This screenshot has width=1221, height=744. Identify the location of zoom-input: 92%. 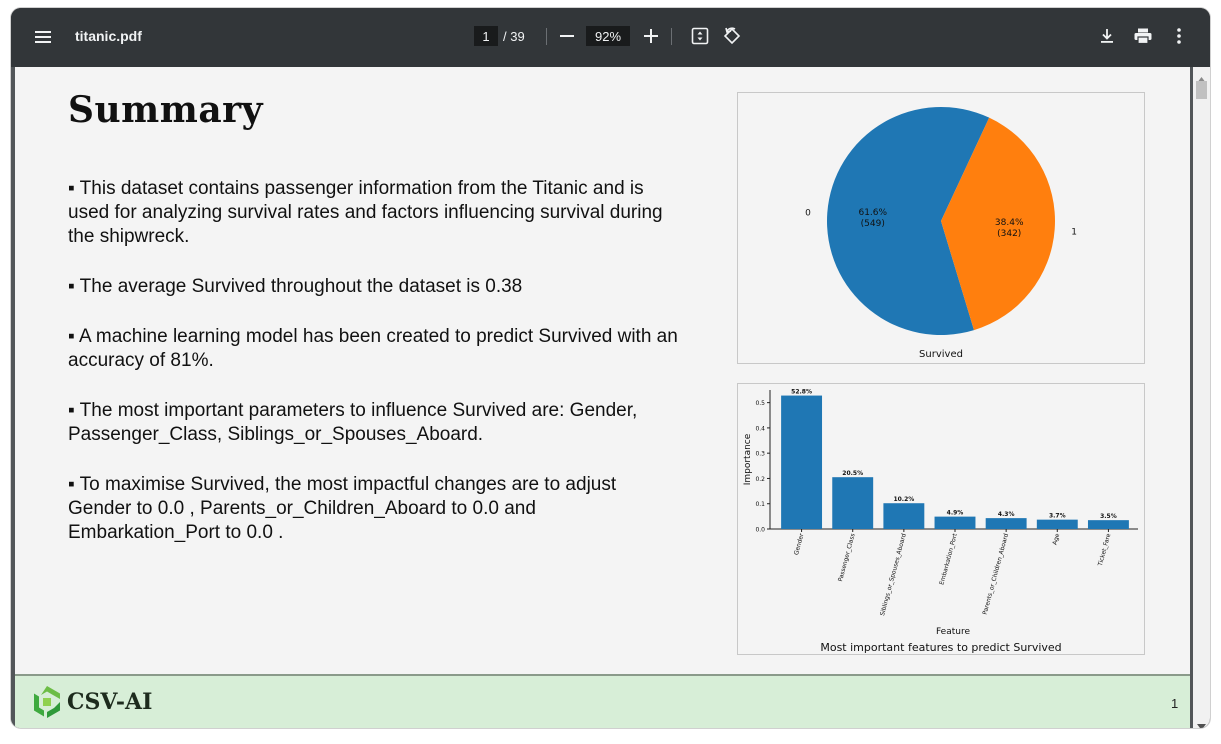
(608, 36).